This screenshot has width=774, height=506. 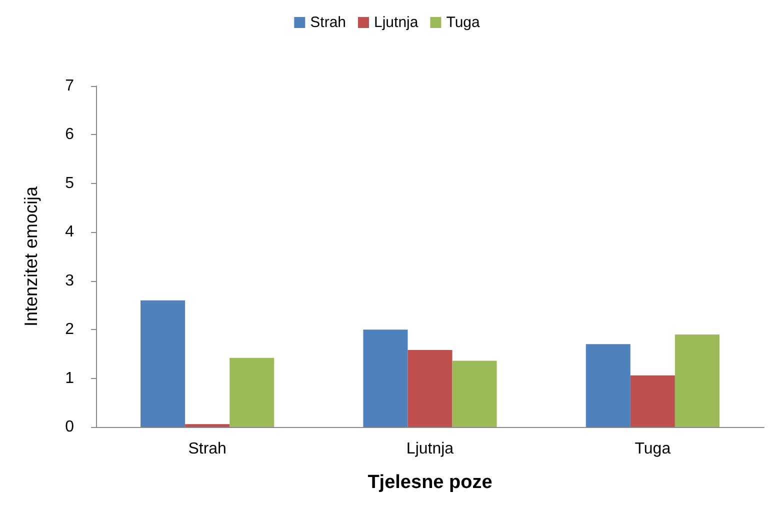 What do you see at coordinates (31, 256) in the screenshot?
I see `y-axis-title: Intenzitet emocija` at bounding box center [31, 256].